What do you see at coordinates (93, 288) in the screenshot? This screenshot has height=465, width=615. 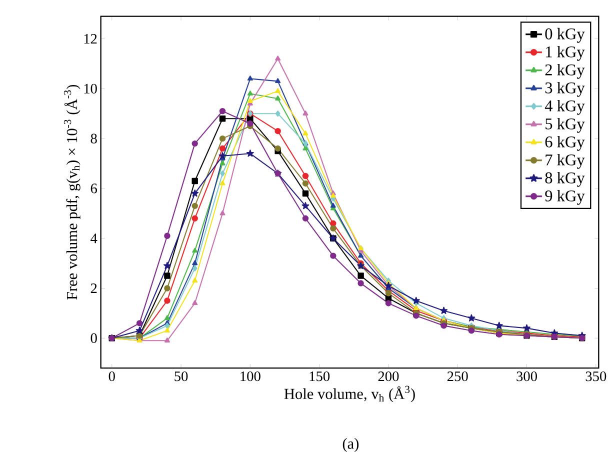 I see `y-tick-label: 2` at bounding box center [93, 288].